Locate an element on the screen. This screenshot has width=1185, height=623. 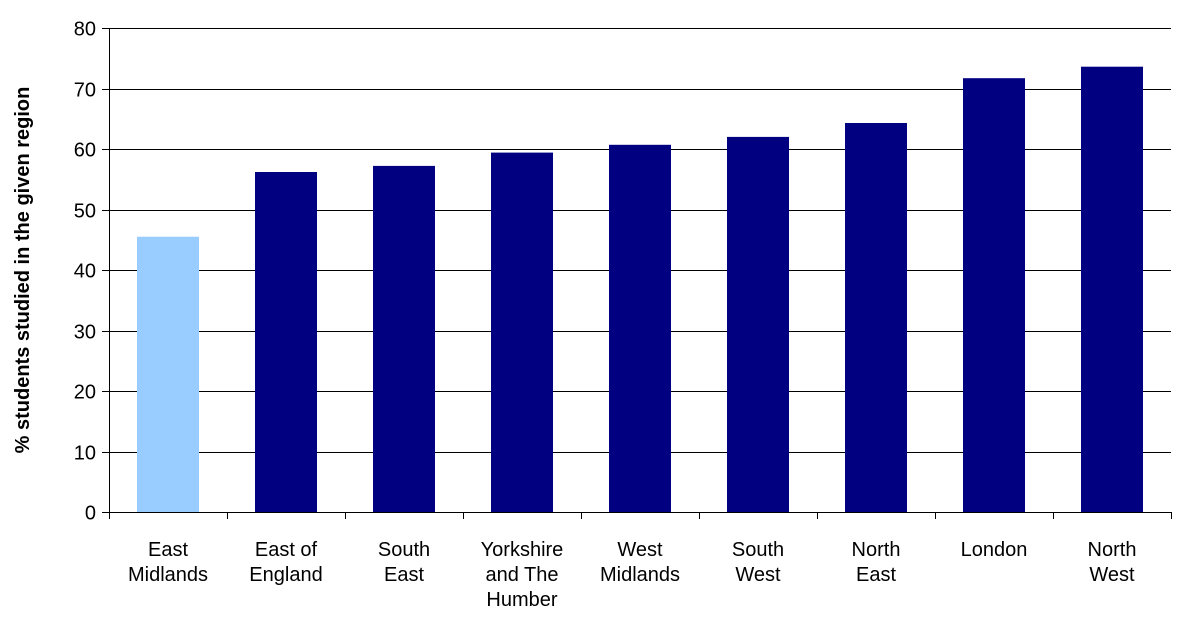
y-tick-label: 40 is located at coordinates (85, 272).